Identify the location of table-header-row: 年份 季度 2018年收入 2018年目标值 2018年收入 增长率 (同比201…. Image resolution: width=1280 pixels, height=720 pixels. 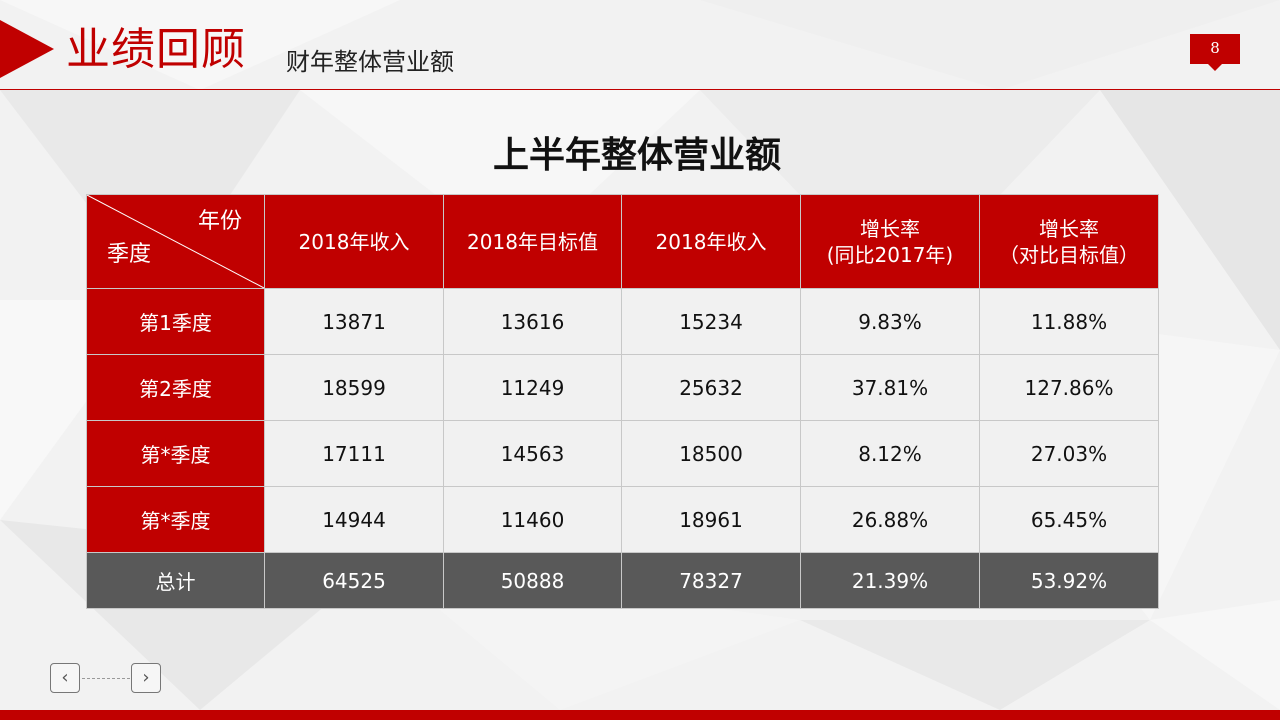
(622, 241).